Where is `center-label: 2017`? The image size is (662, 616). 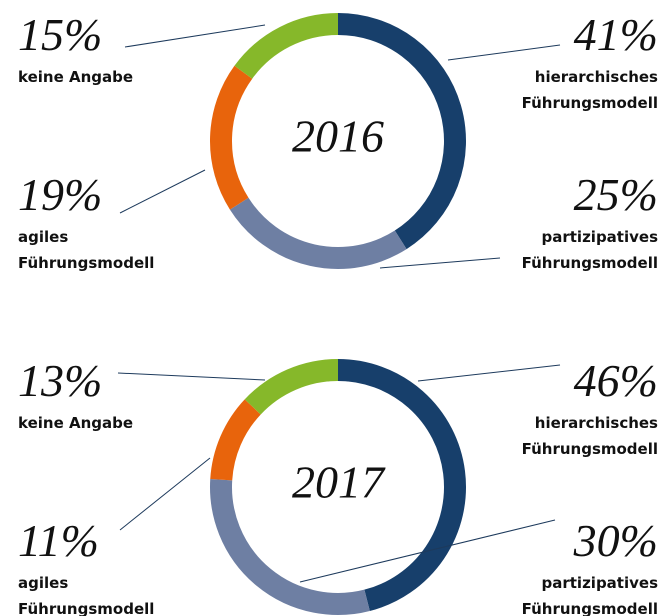 center-label: 2017 is located at coordinates (339, 482).